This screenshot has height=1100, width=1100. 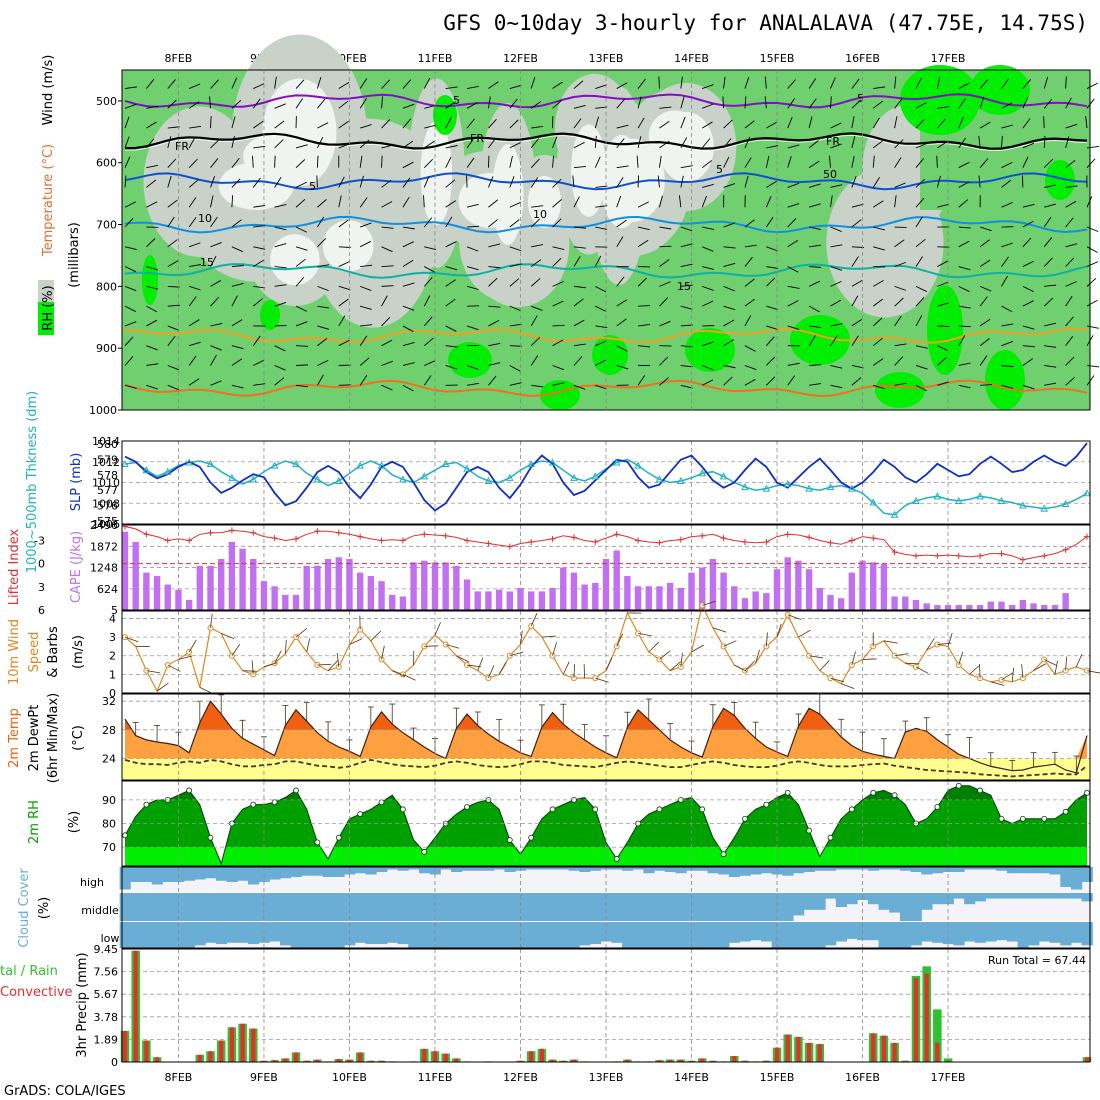 I want to click on rh-saturated-region, so click(x=560, y=395).